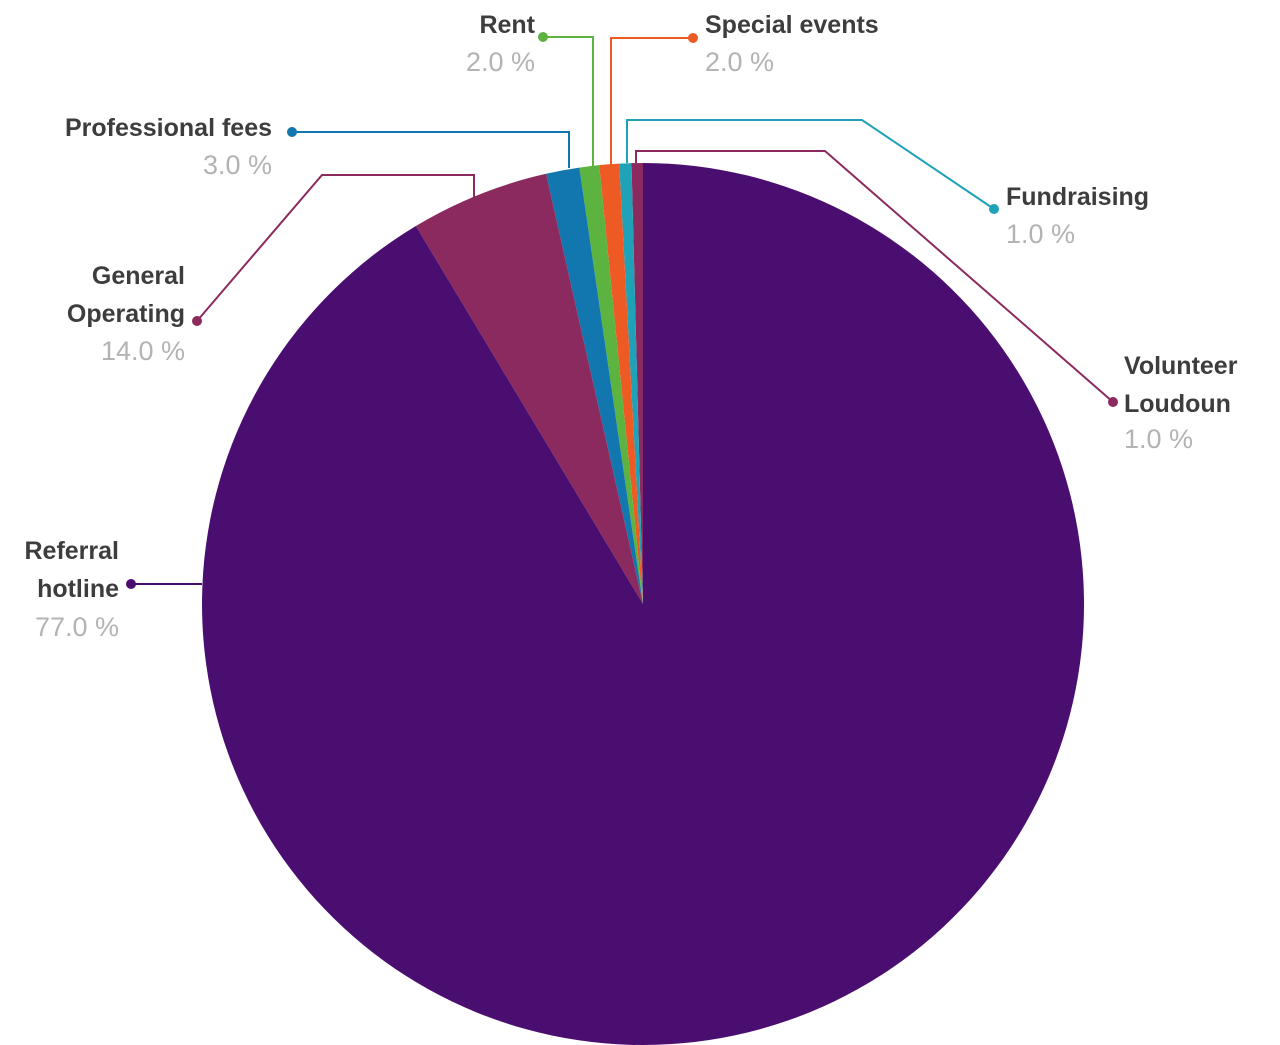 The width and height of the screenshot is (1280, 1045). What do you see at coordinates (72, 551) in the screenshot?
I see `slice-label: Referral` at bounding box center [72, 551].